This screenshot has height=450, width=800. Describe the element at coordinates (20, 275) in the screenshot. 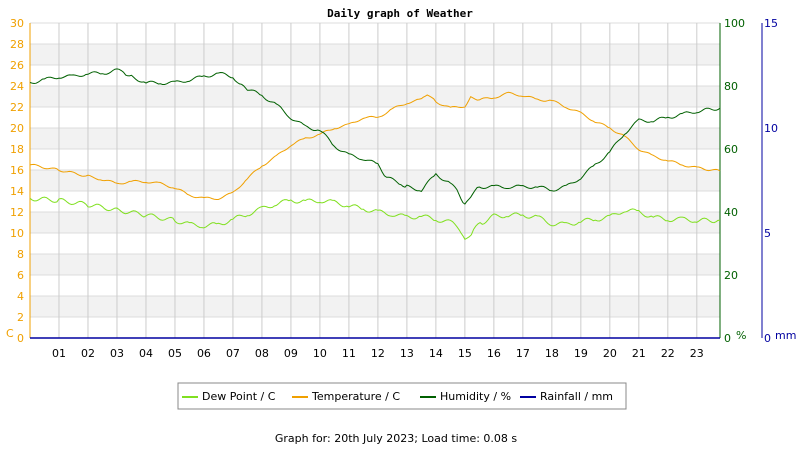

I see `left-tick-label: 6` at that location.